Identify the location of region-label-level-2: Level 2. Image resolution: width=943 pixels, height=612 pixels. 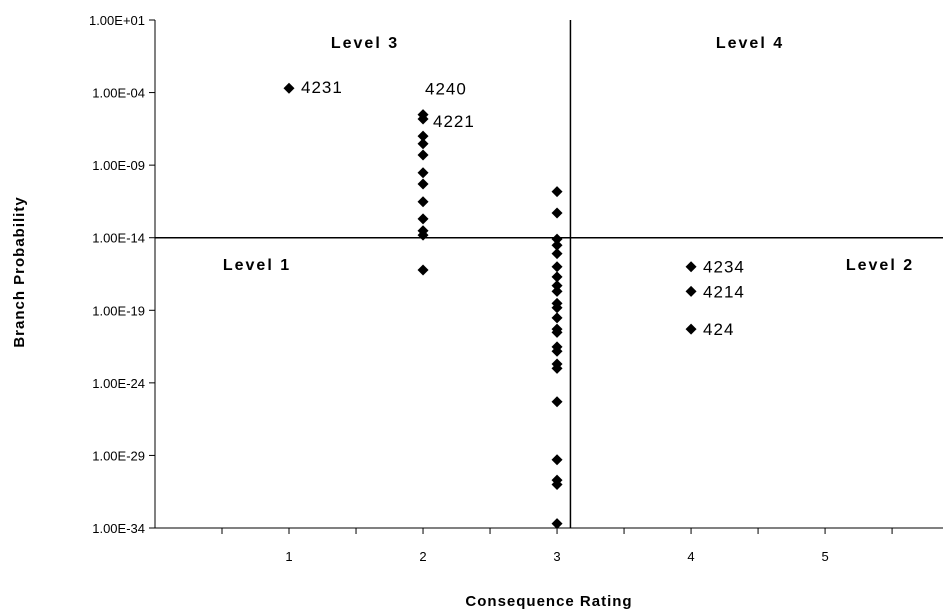
(880, 265).